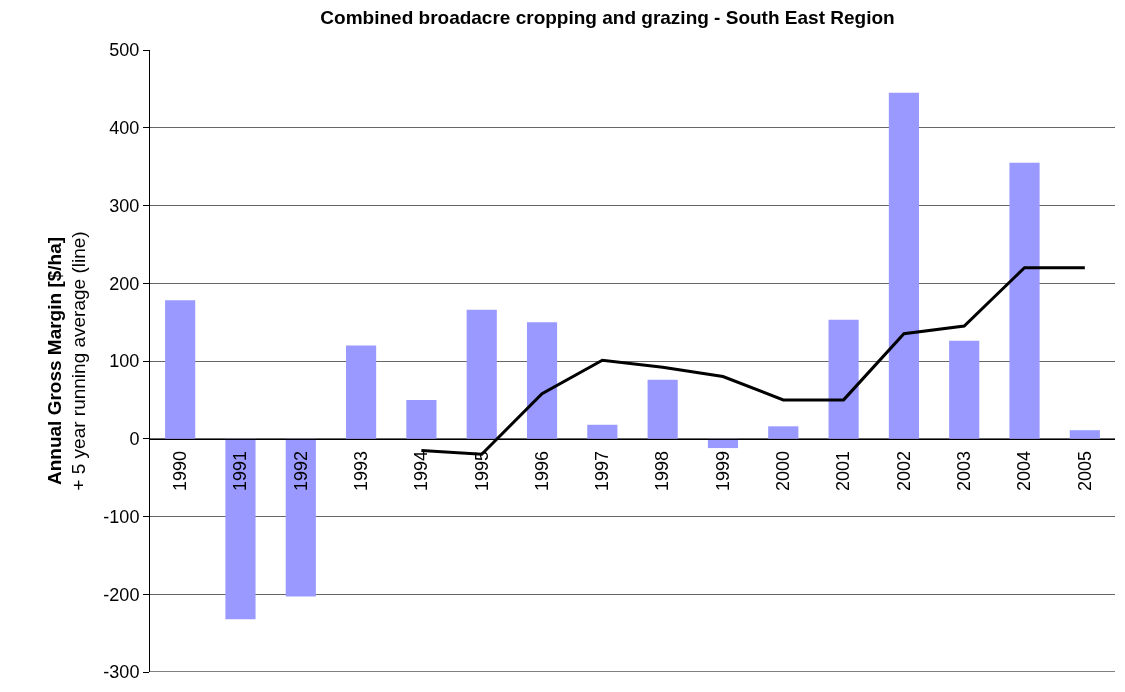 The height and width of the screenshot is (692, 1125). Describe the element at coordinates (541, 470) in the screenshot. I see `x-tick-label: 1996` at that location.